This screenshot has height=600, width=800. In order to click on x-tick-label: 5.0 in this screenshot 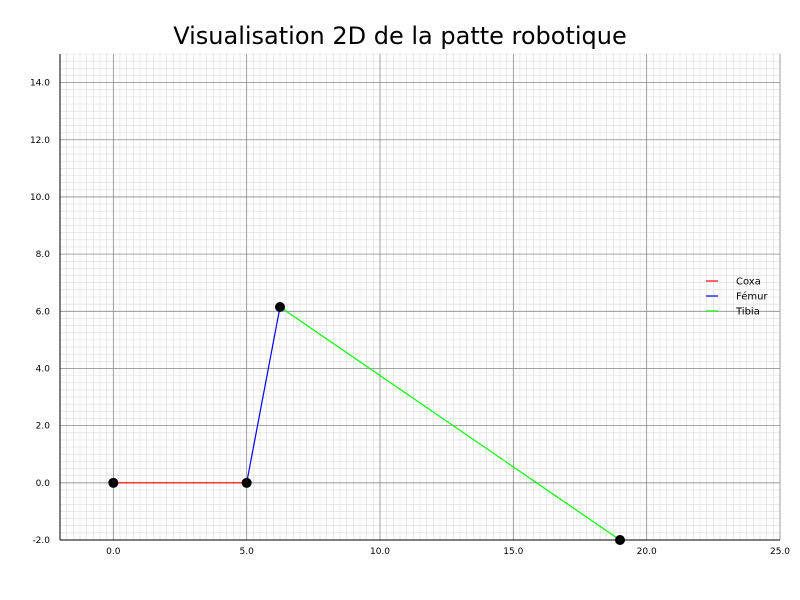, I will do `click(247, 552)`.